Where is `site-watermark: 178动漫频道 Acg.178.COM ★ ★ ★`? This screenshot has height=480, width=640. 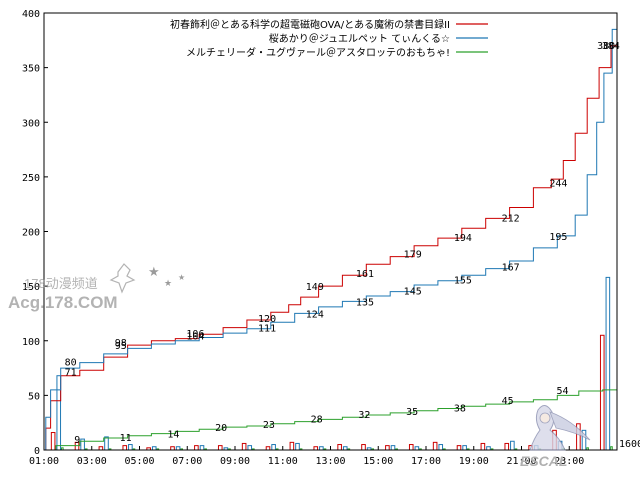 site-watermark: 178动漫频道 Acg.178.COM ★ ★ ★ is located at coordinates (96, 287).